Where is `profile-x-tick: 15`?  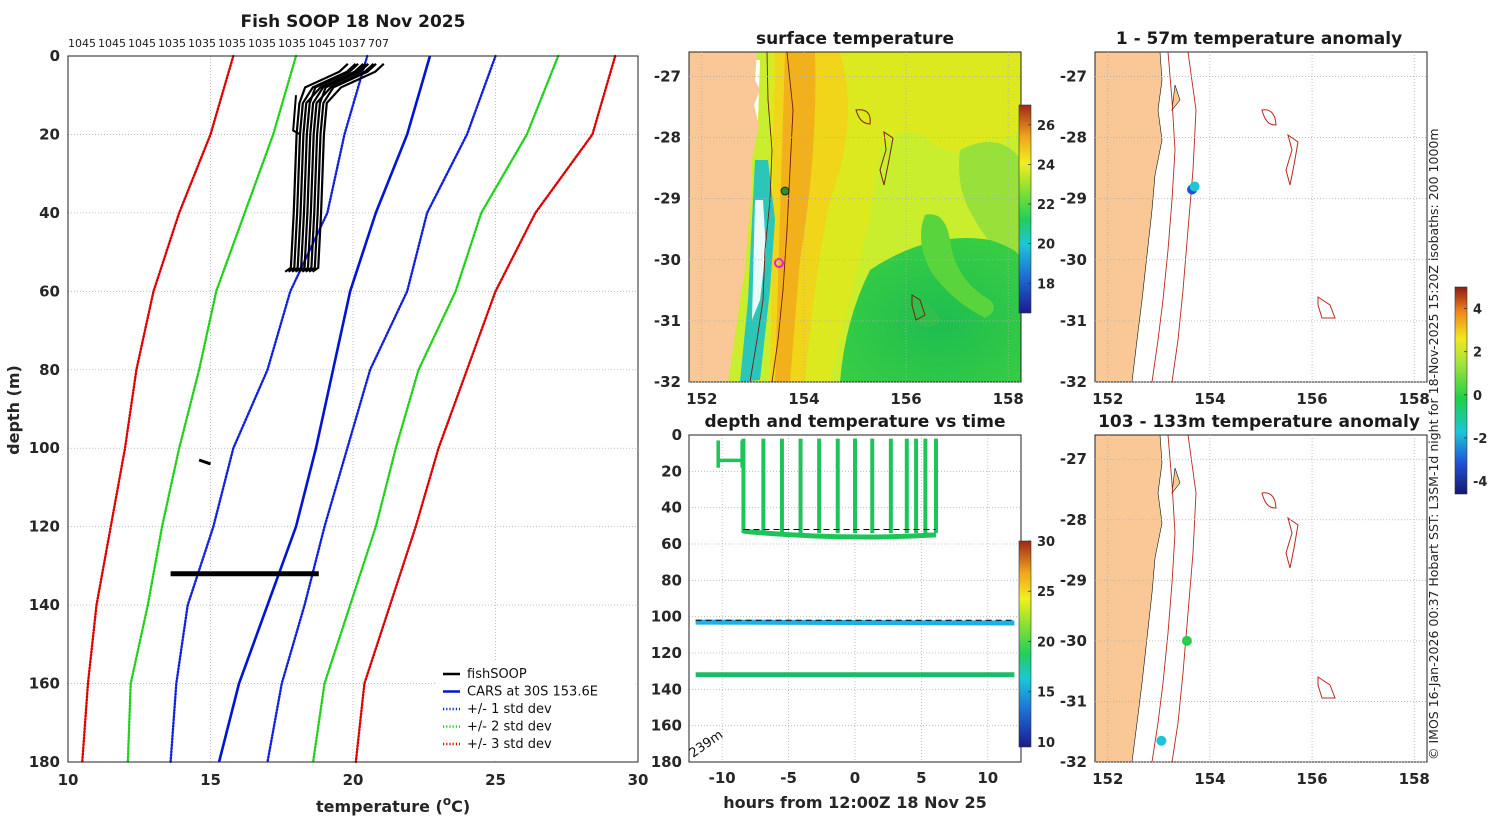 profile-x-tick: 15 is located at coordinates (210, 780).